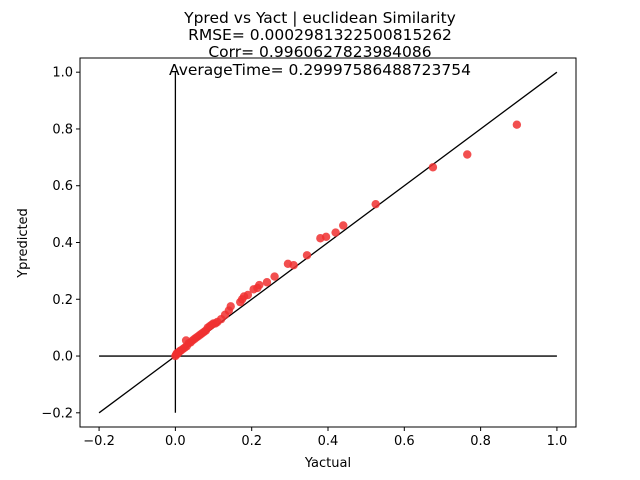 Image resolution: width=640 pixels, height=480 pixels. Describe the element at coordinates (99, 441) in the screenshot. I see `x-tick-label: −0.2` at that location.